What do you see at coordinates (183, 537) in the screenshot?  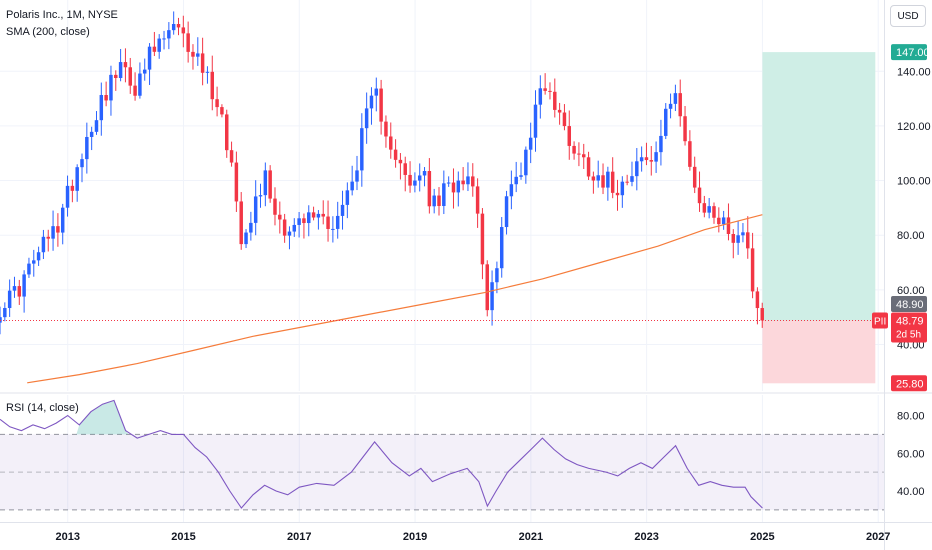 I see `x-tick-label: 2015` at bounding box center [183, 537].